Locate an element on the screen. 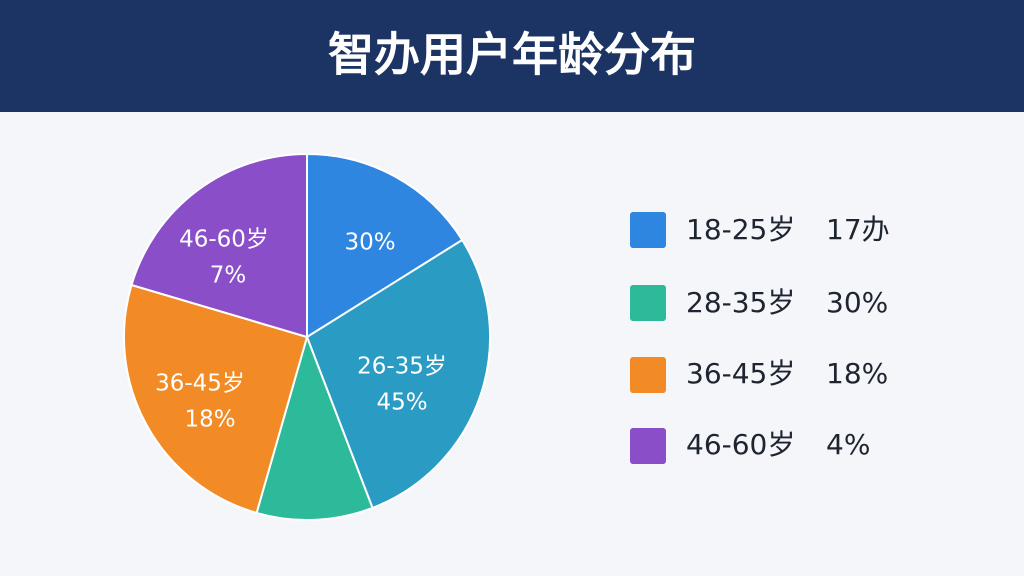 The height and width of the screenshot is (576, 1024). title: 智办用户年龄分布 is located at coordinates (512, 55).